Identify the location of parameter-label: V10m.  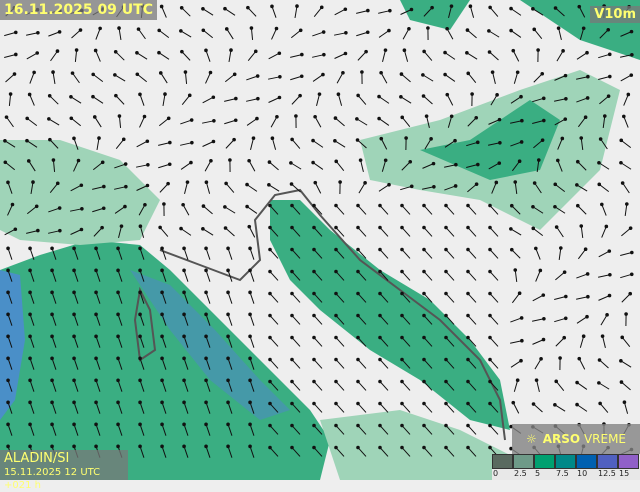
(615, 14).